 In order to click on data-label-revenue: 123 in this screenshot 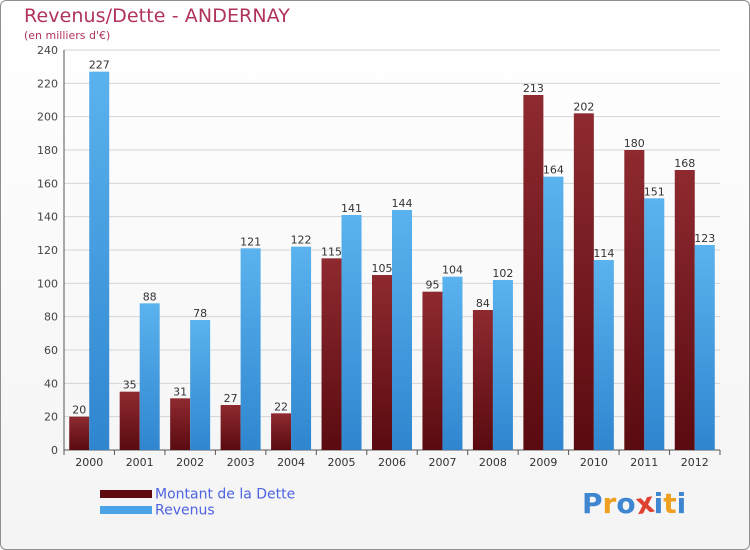, I will do `click(704, 238)`.